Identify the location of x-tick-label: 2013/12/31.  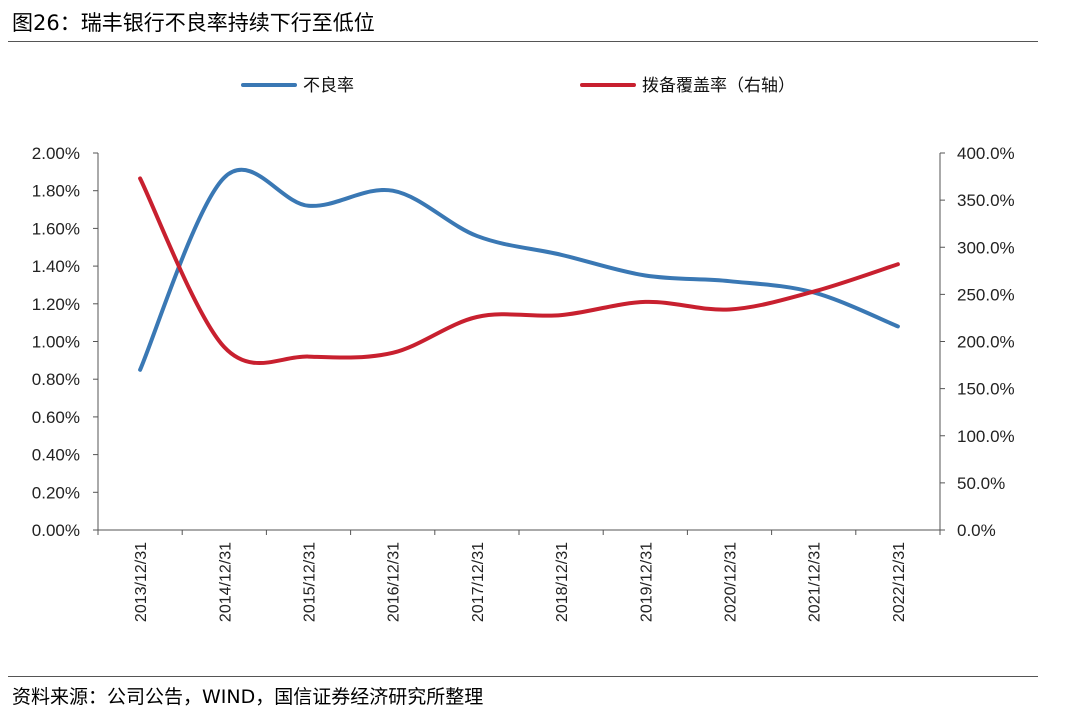
(141, 582).